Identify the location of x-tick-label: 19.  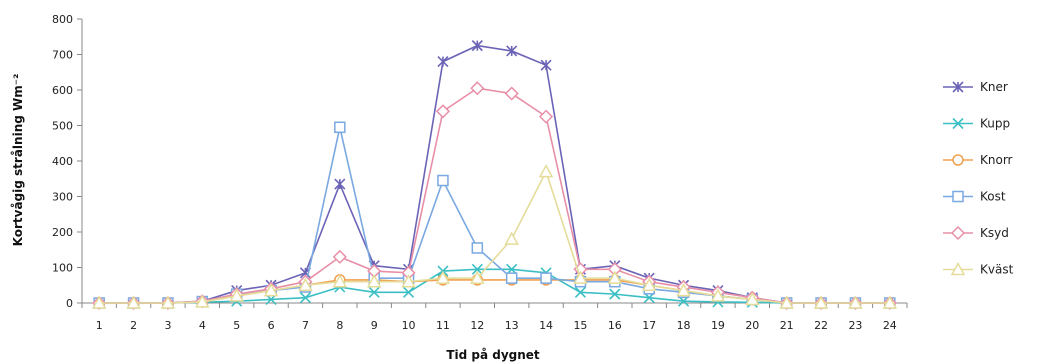
(718, 325).